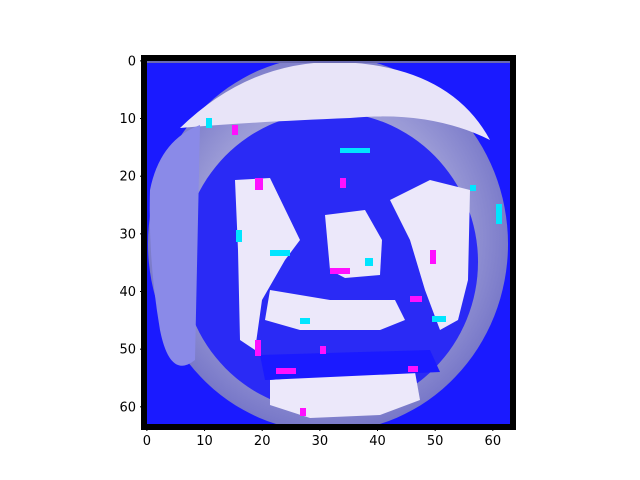 This screenshot has height=480, width=640. Describe the element at coordinates (204, 441) in the screenshot. I see `x-tick-label: 10` at that location.